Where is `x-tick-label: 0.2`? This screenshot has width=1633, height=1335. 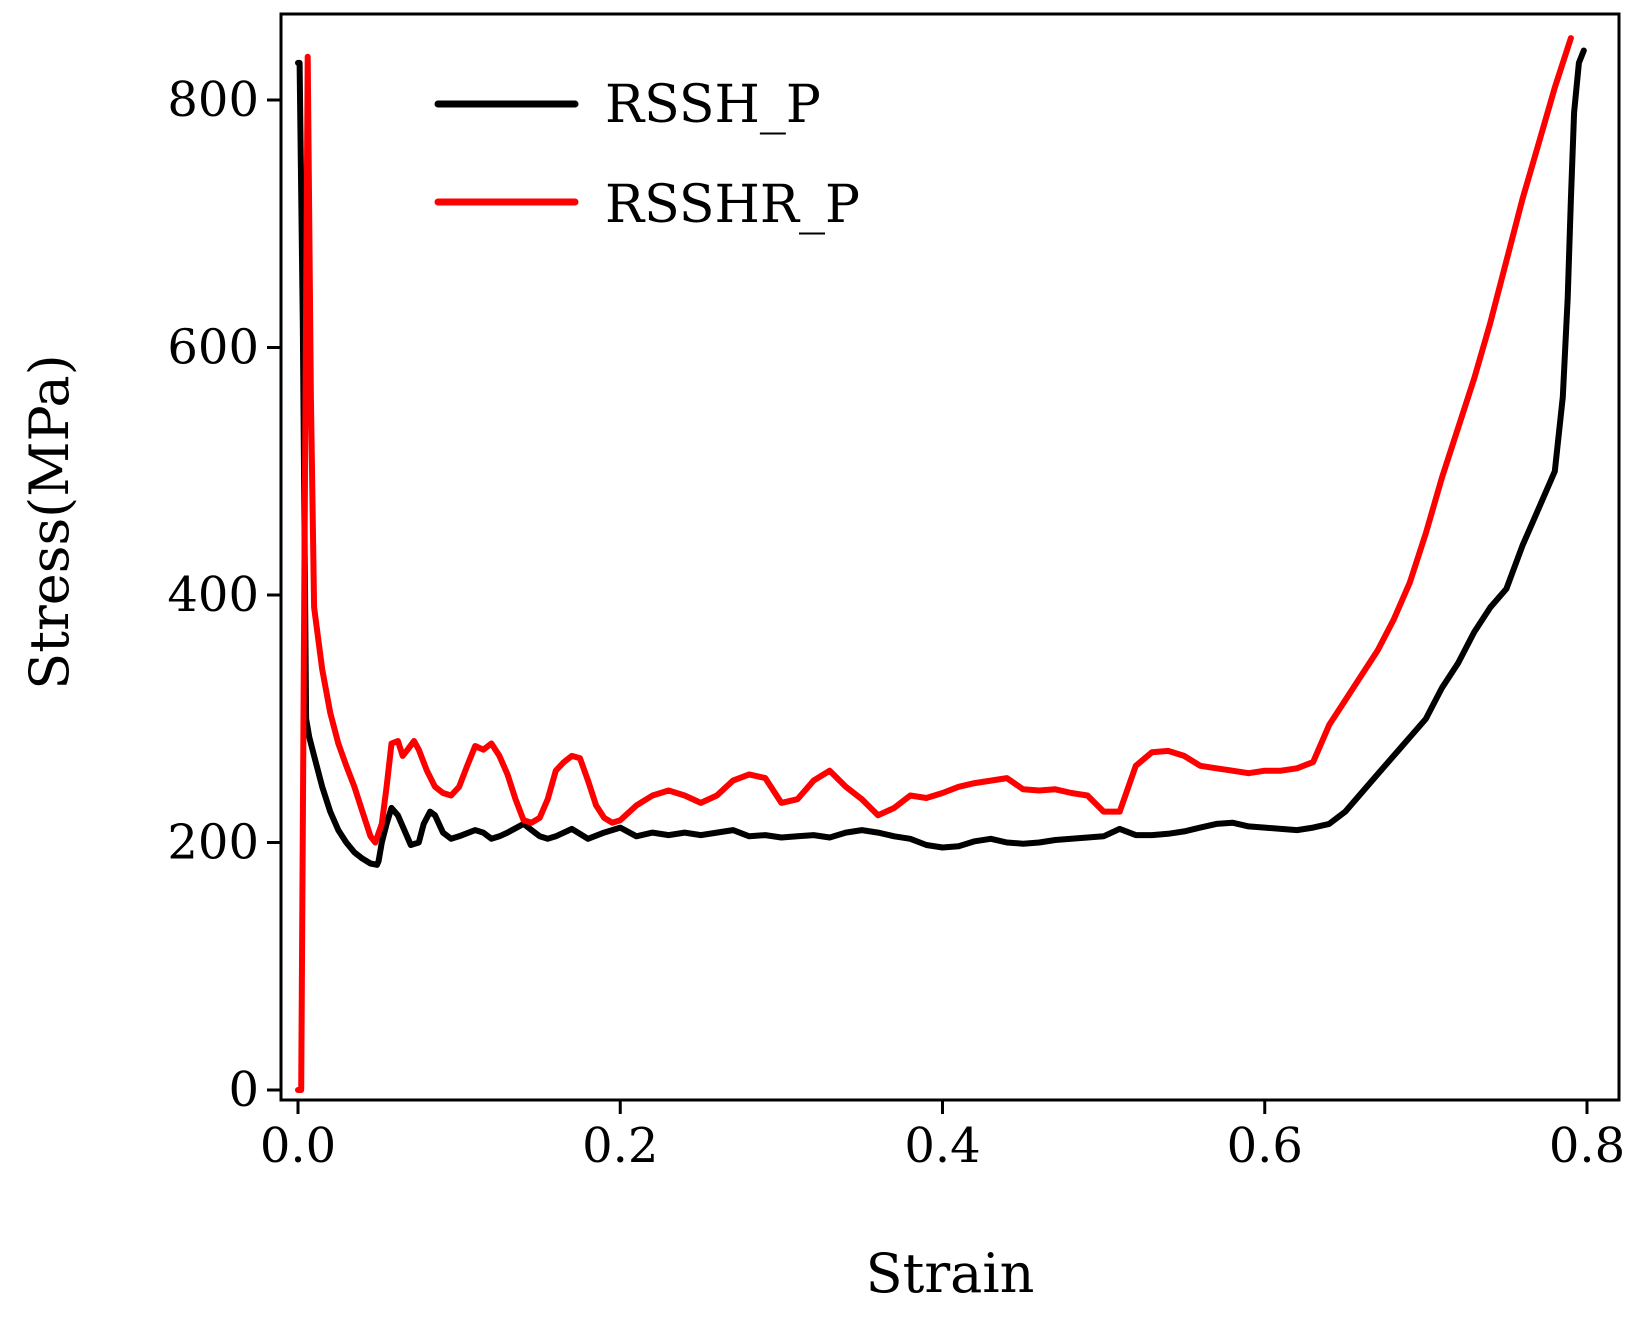 x-tick-label: 0.2 is located at coordinates (620, 1146).